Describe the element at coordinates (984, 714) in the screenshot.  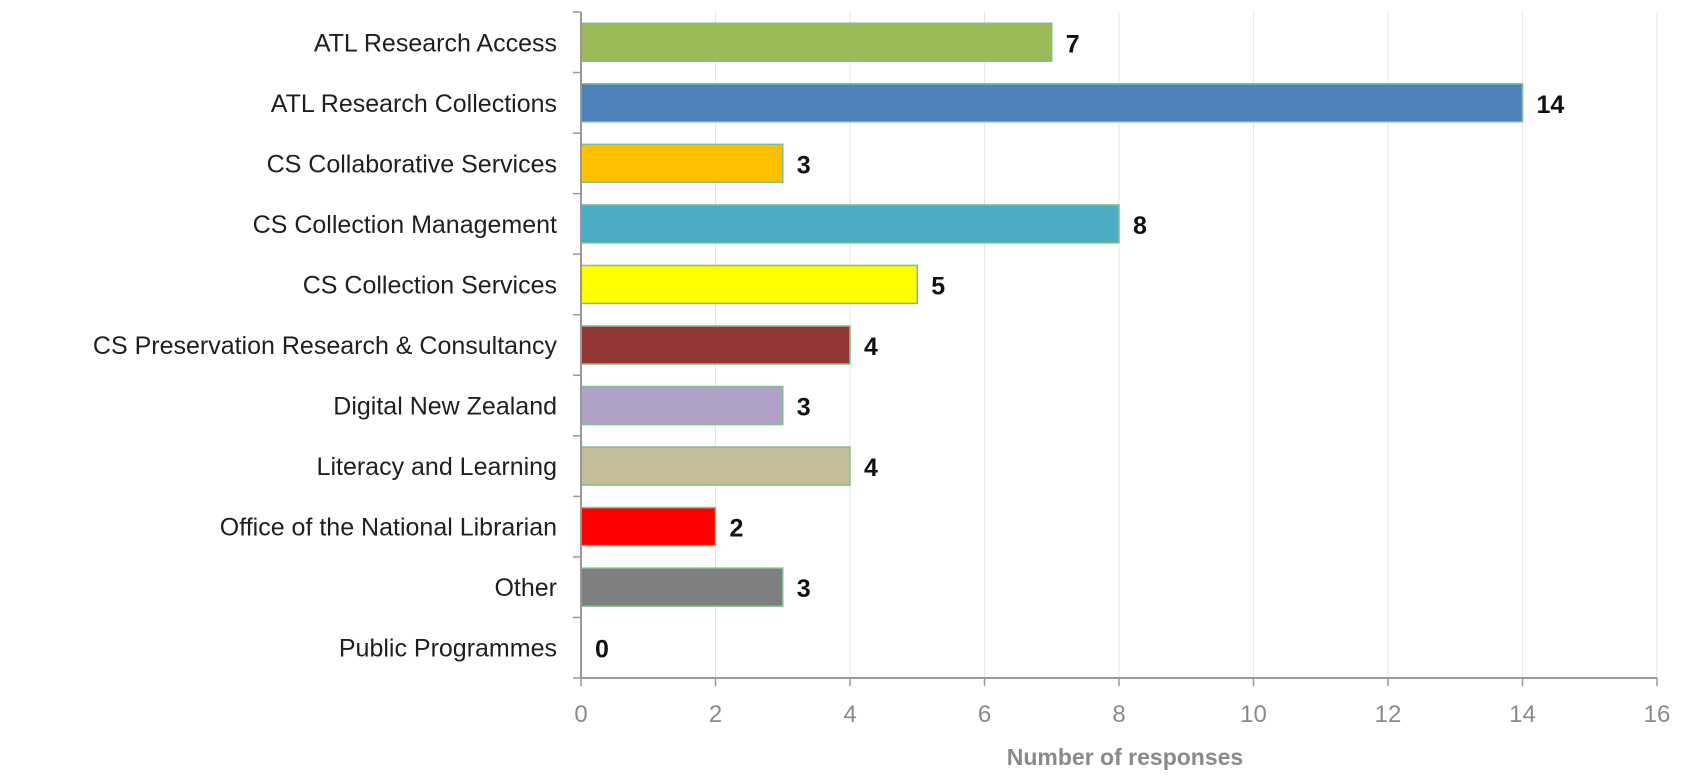
I see `x-tick-label: 6` at that location.